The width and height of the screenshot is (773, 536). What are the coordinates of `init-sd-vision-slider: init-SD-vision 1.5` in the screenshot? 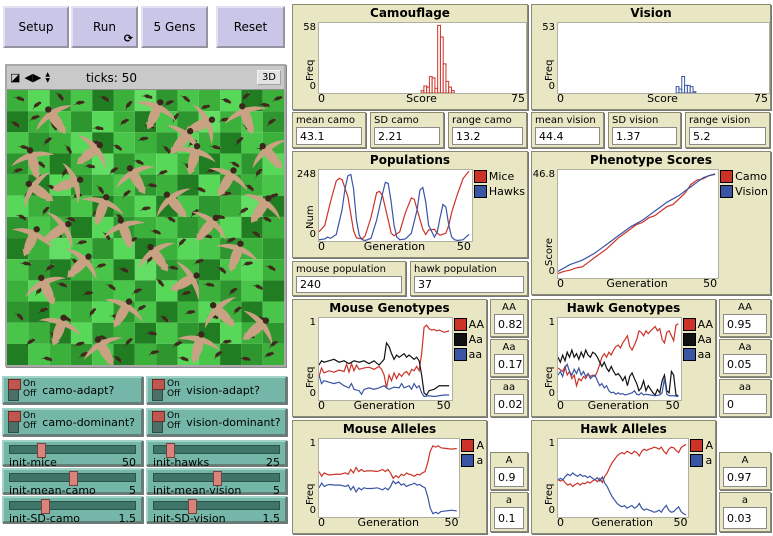 It's located at (216, 510).